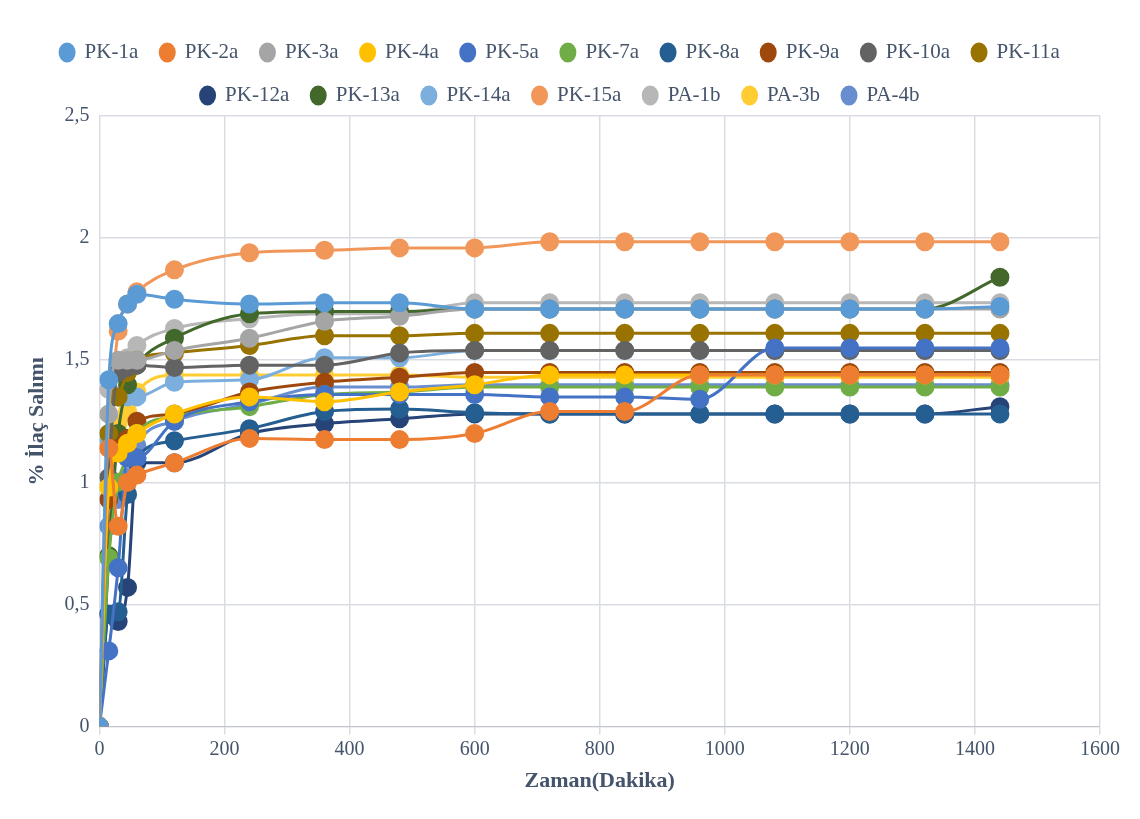 Image resolution: width=1140 pixels, height=819 pixels. Describe the element at coordinates (77, 358) in the screenshot. I see `y-tick-label: 1,5` at that location.